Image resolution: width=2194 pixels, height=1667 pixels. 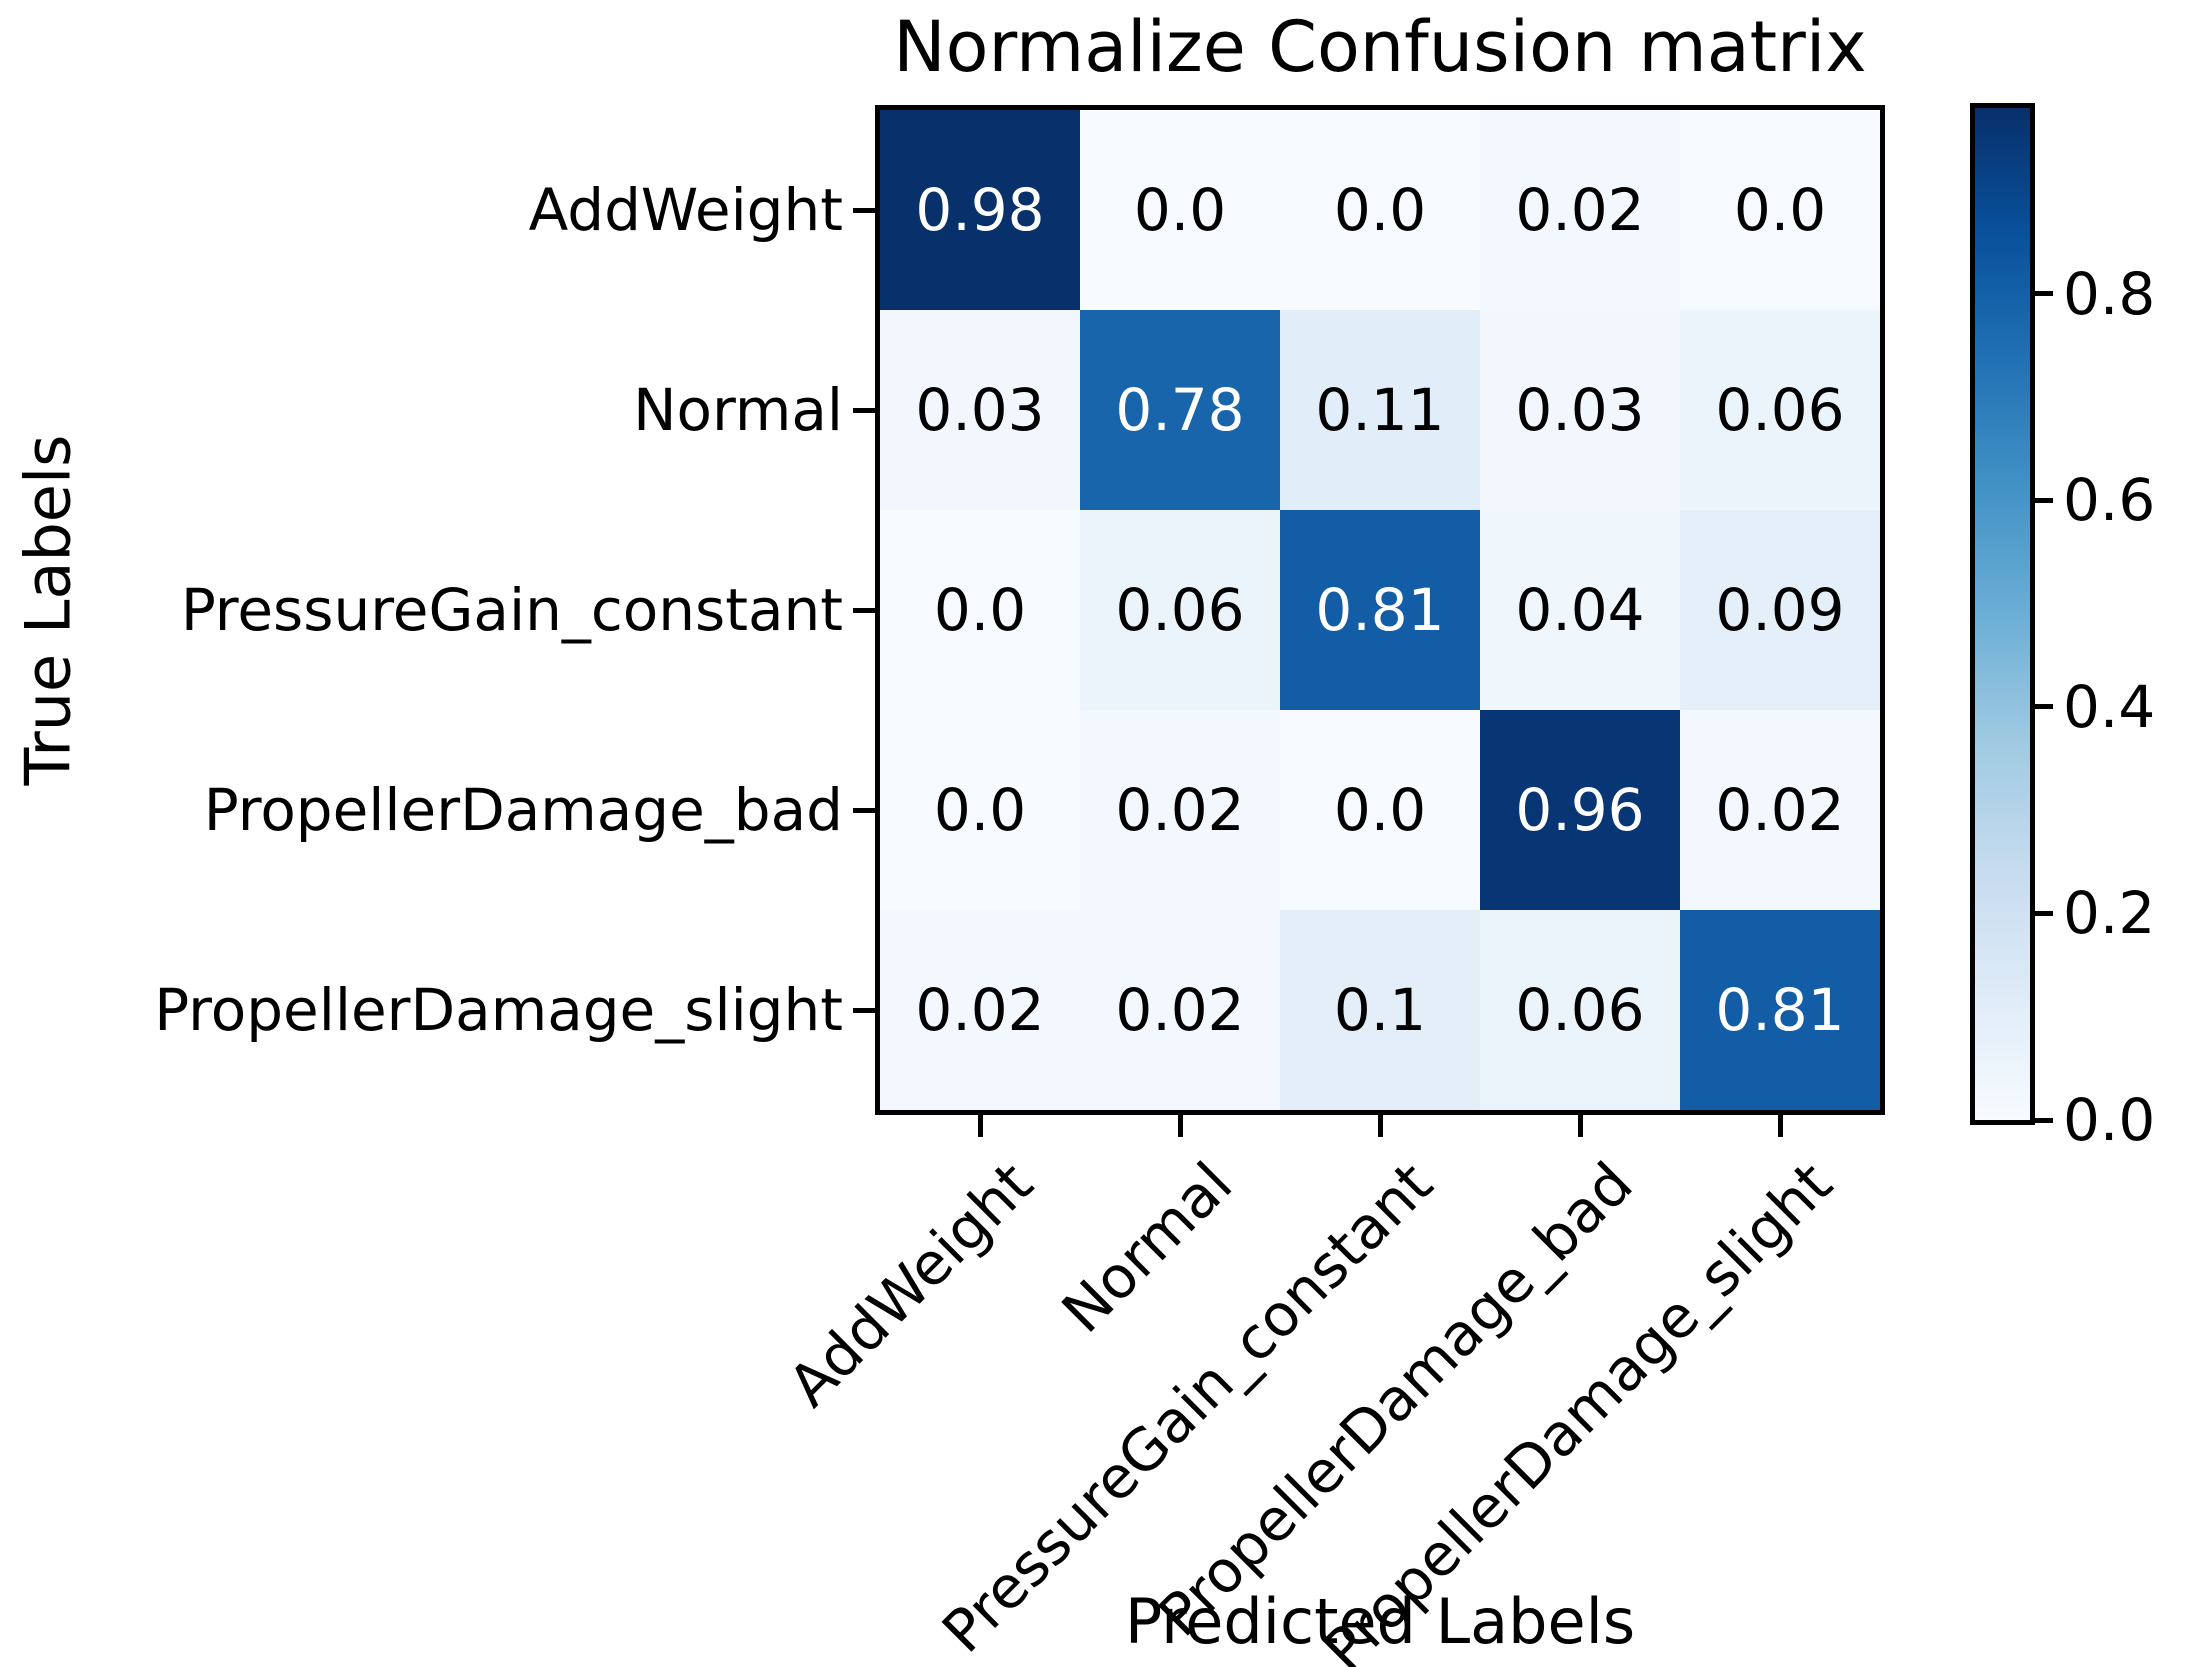 What do you see at coordinates (1380, 47) in the screenshot?
I see `chart-title: Normalize Confusion matrix` at bounding box center [1380, 47].